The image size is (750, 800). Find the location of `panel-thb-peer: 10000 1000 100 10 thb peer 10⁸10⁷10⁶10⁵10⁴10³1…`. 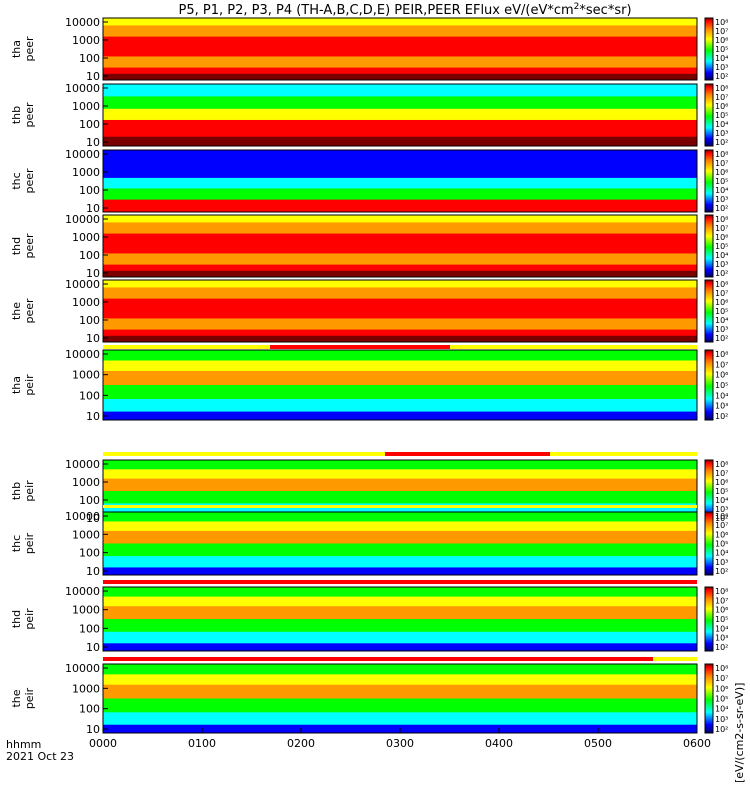

panel-thb-peer: 10000 1000 100 10 thb peer 10⁸10⁷10⁶10⁵10⁴10³1… is located at coordinates (369, 115).